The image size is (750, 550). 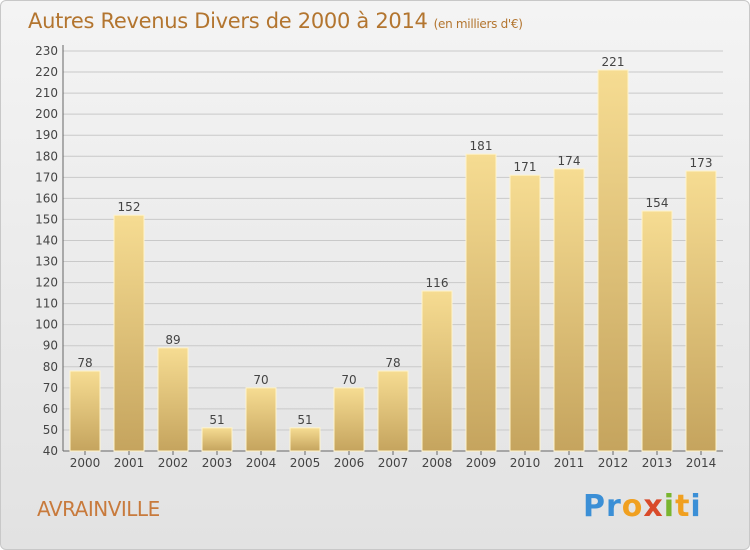 I want to click on bar-2008, so click(x=437, y=371).